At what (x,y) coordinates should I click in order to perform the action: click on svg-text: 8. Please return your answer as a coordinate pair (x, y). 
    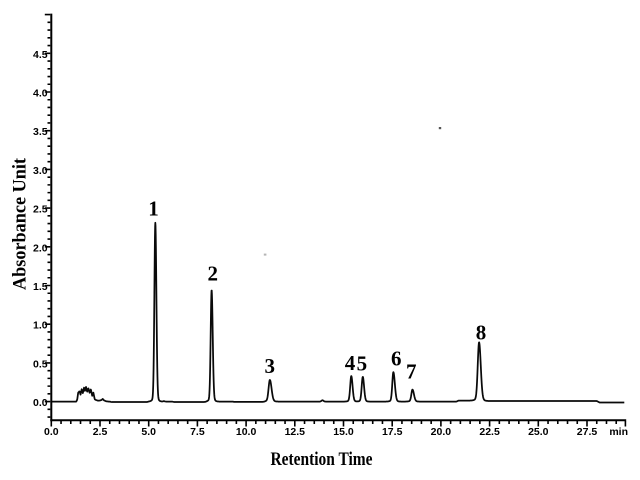
    Looking at the image, I should click on (481, 333).